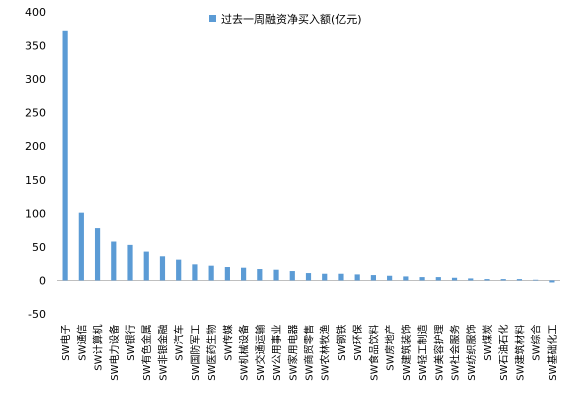  Describe the element at coordinates (39, 247) in the screenshot. I see `y-tick-label: 50` at that location.